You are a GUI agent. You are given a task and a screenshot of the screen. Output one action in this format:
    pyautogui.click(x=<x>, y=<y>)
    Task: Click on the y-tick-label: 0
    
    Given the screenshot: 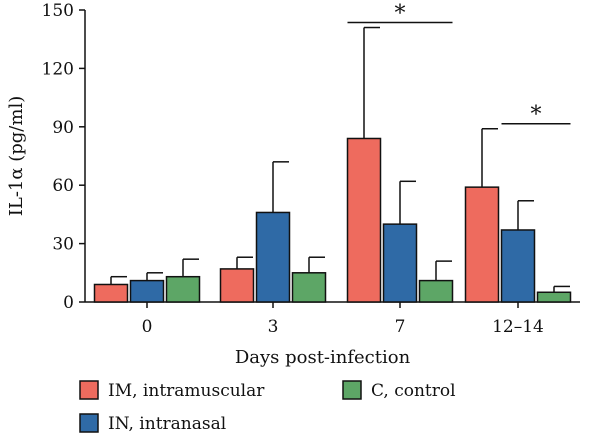 What is the action you would take?
    pyautogui.click(x=68, y=303)
    